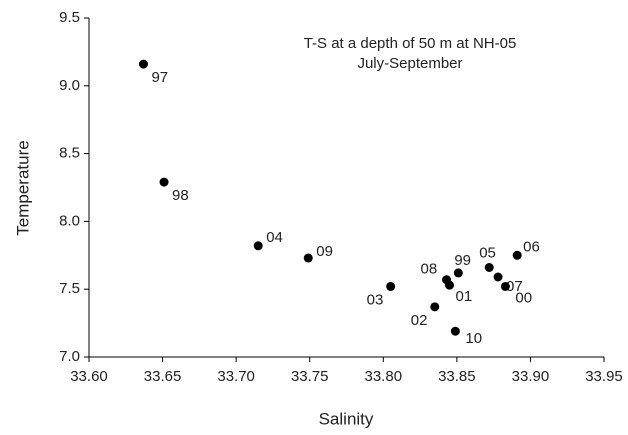 Image resolution: width=628 pixels, height=435 pixels. Describe the element at coordinates (531, 246) in the screenshot. I see `point-label: 06` at that location.